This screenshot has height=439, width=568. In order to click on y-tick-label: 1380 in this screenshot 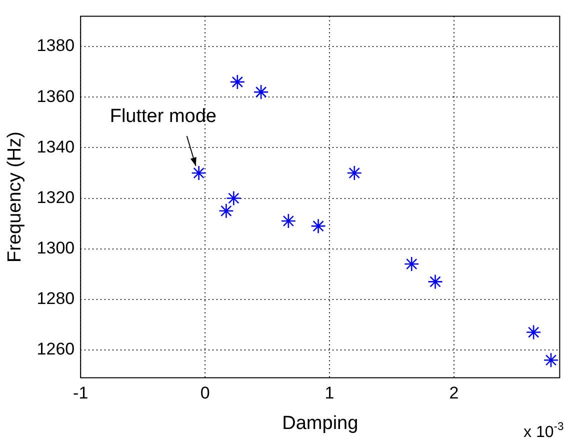, I will do `click(55, 46)`.